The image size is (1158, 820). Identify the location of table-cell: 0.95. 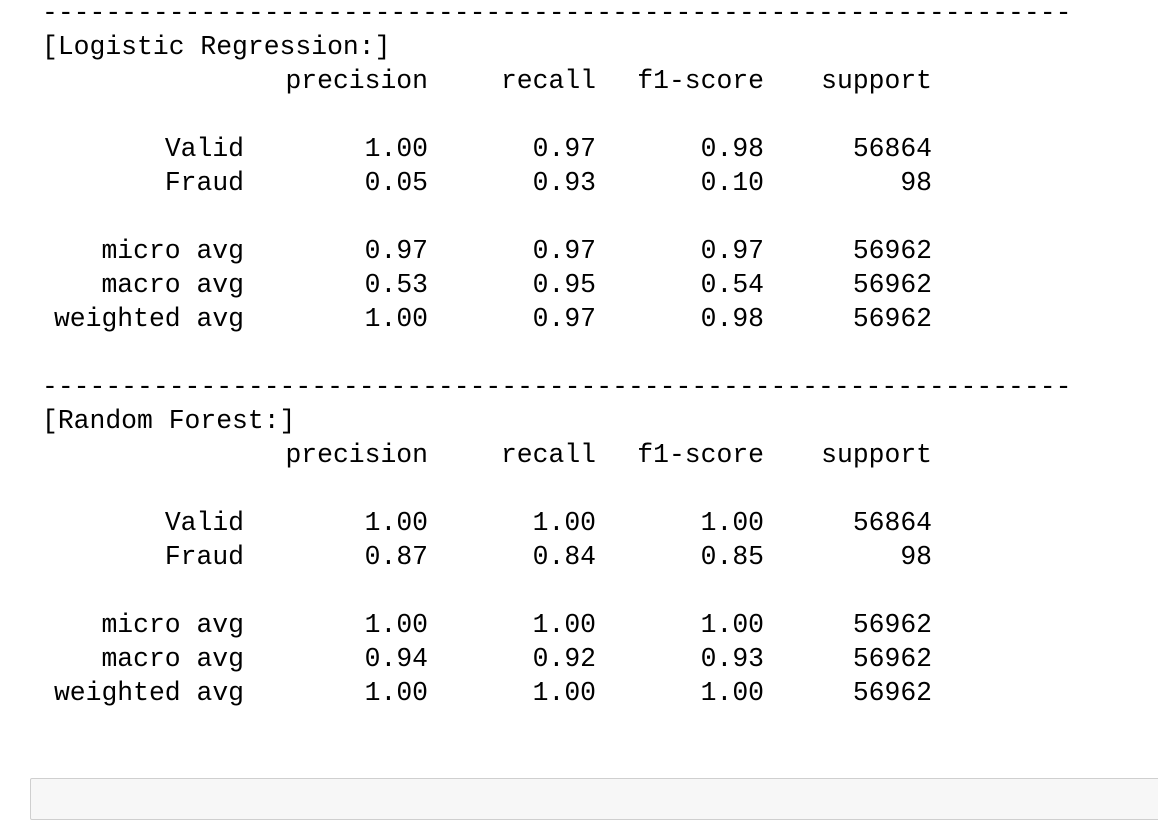
(564, 285).